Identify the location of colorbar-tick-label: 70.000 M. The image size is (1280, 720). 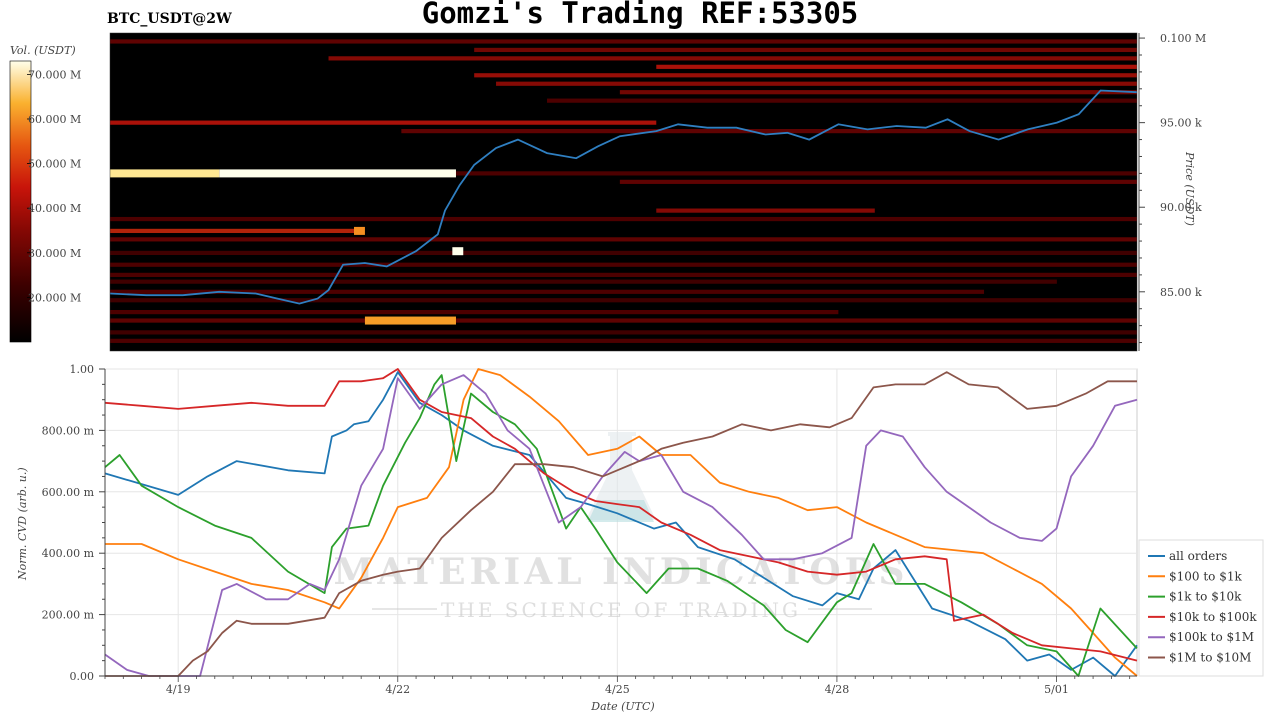
(54, 74).